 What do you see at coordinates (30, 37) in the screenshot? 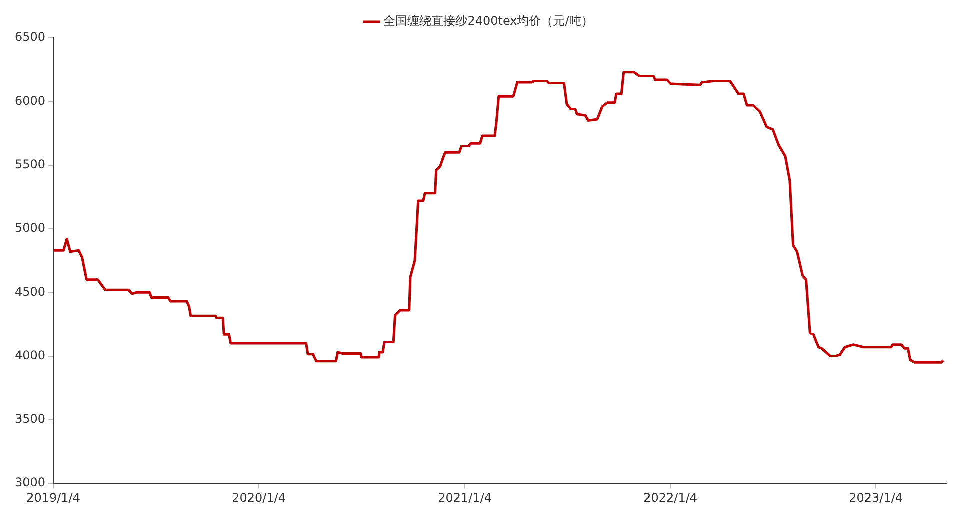
I see `y-tick-label: 6500` at bounding box center [30, 37].